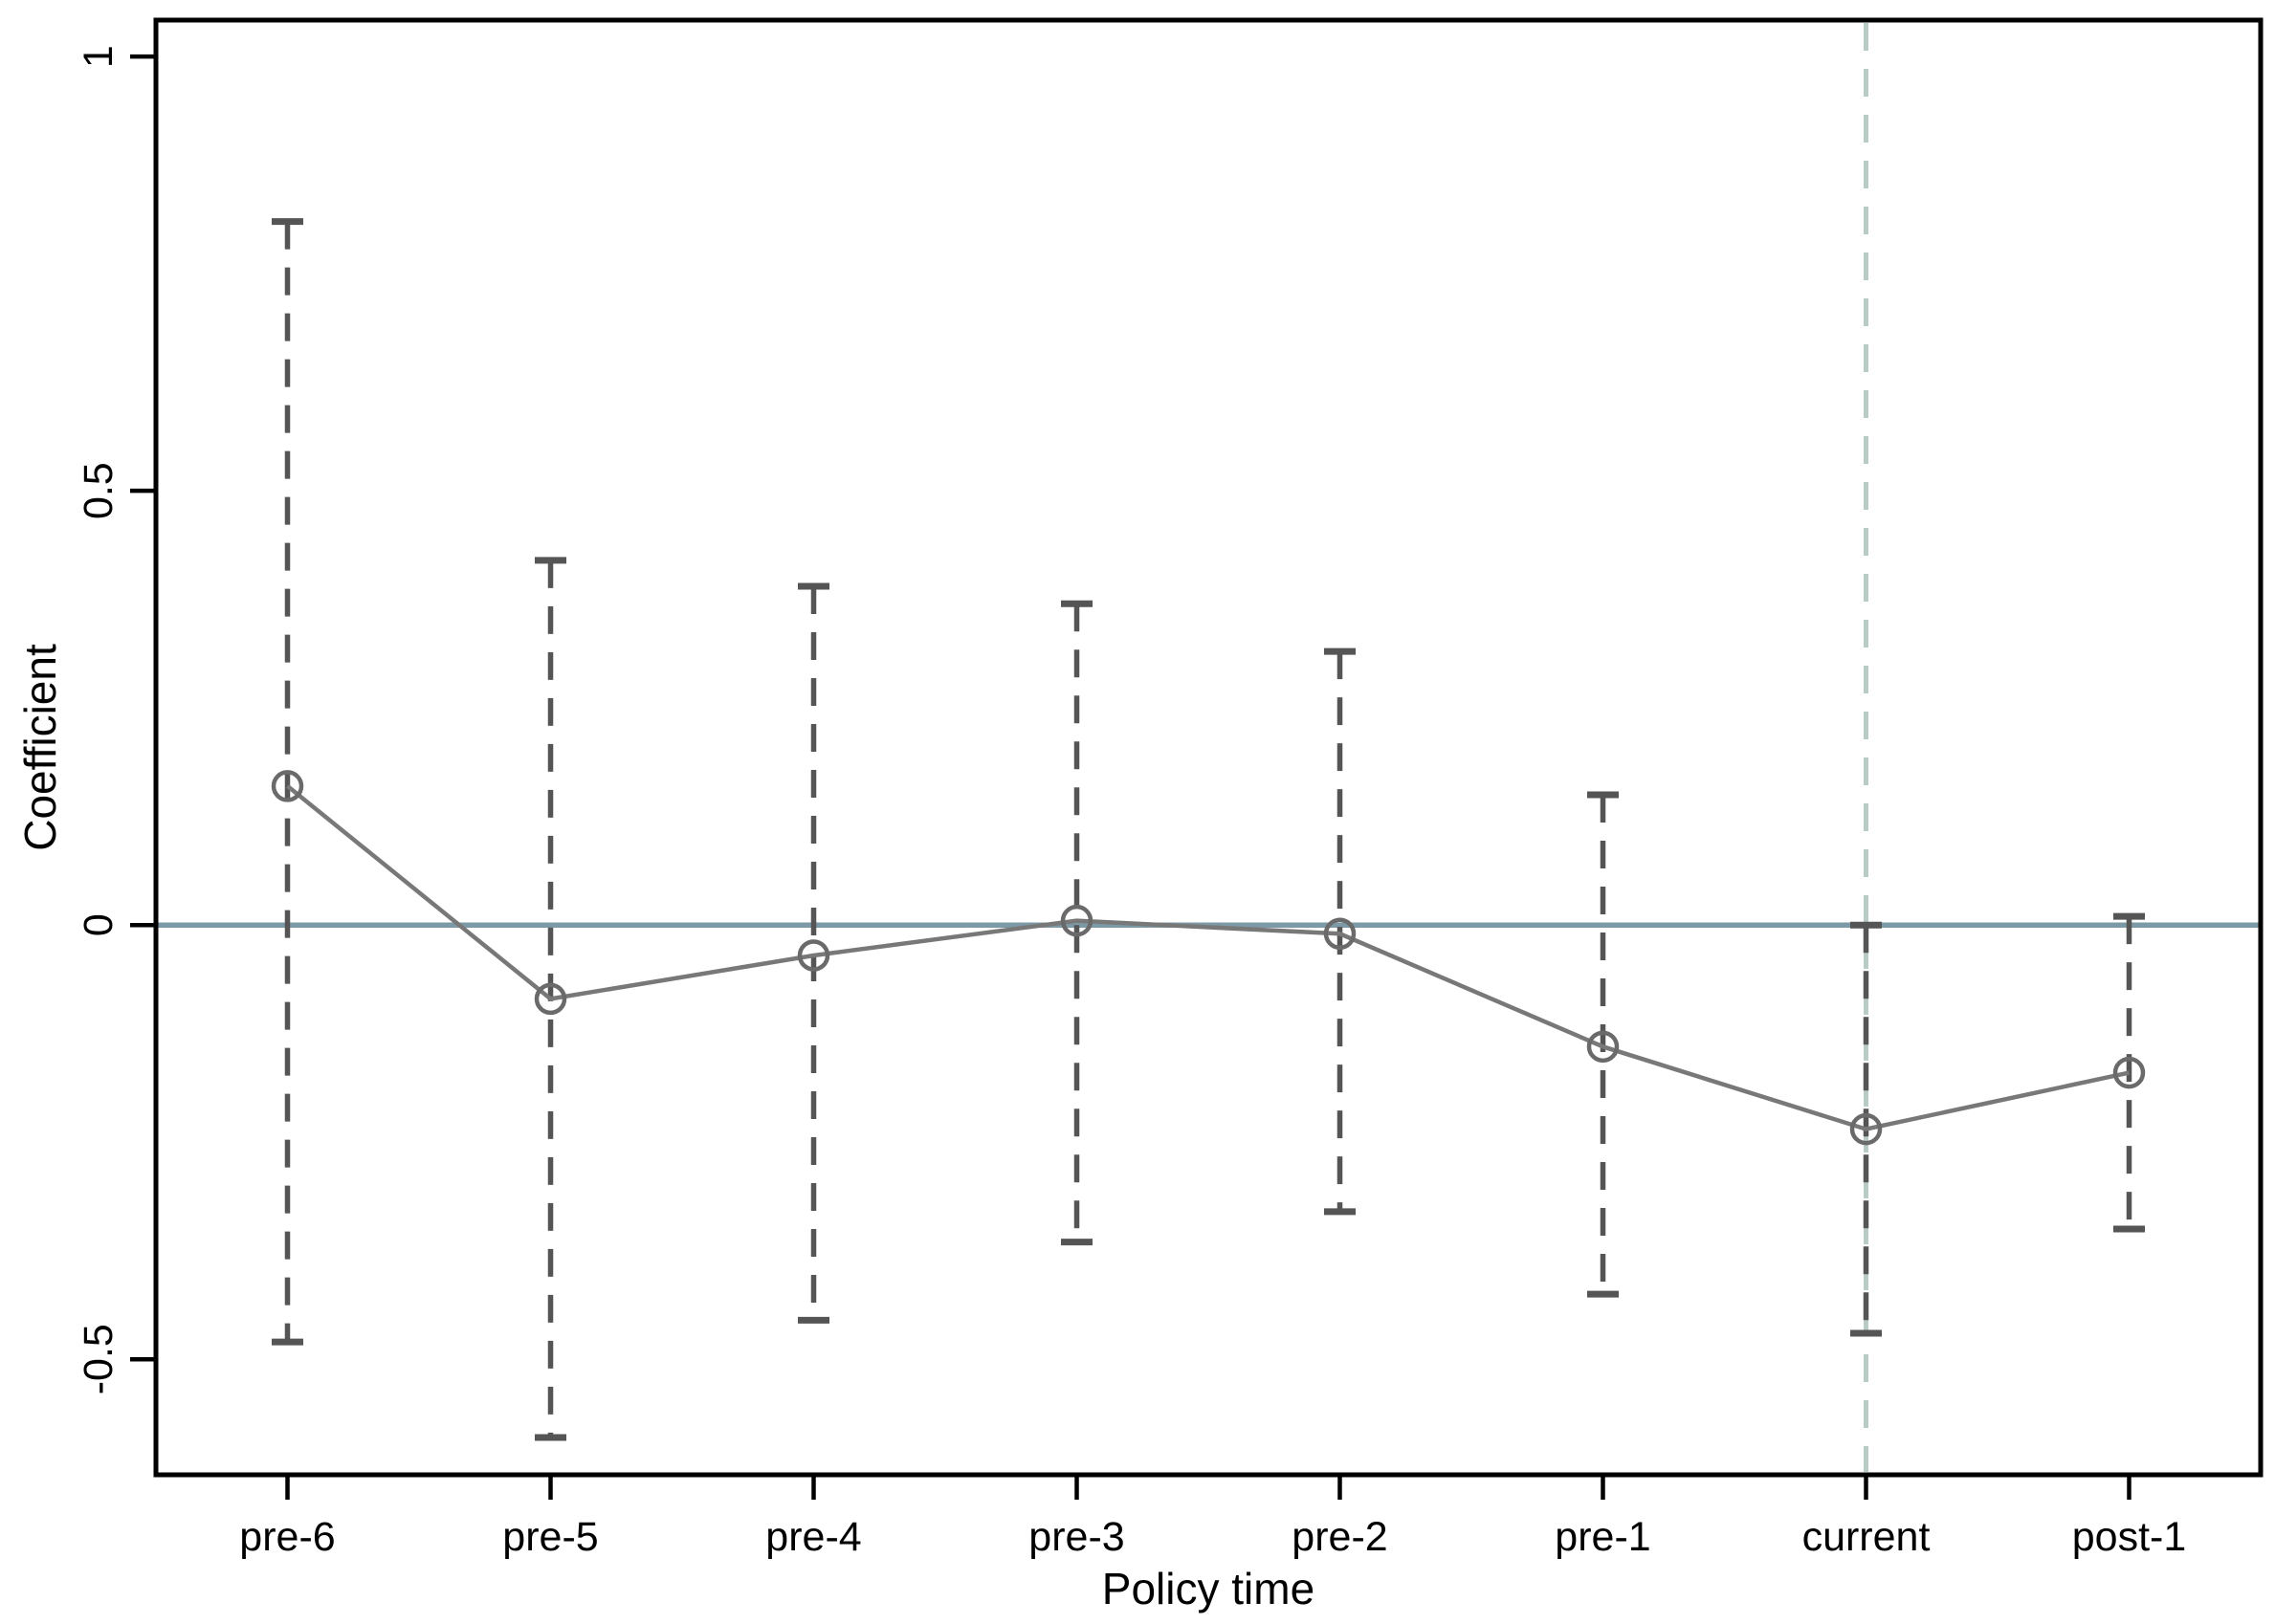 The height and width of the screenshot is (1624, 2275). Describe the element at coordinates (2129, 1537) in the screenshot. I see `x-tick-label: post-1` at that location.